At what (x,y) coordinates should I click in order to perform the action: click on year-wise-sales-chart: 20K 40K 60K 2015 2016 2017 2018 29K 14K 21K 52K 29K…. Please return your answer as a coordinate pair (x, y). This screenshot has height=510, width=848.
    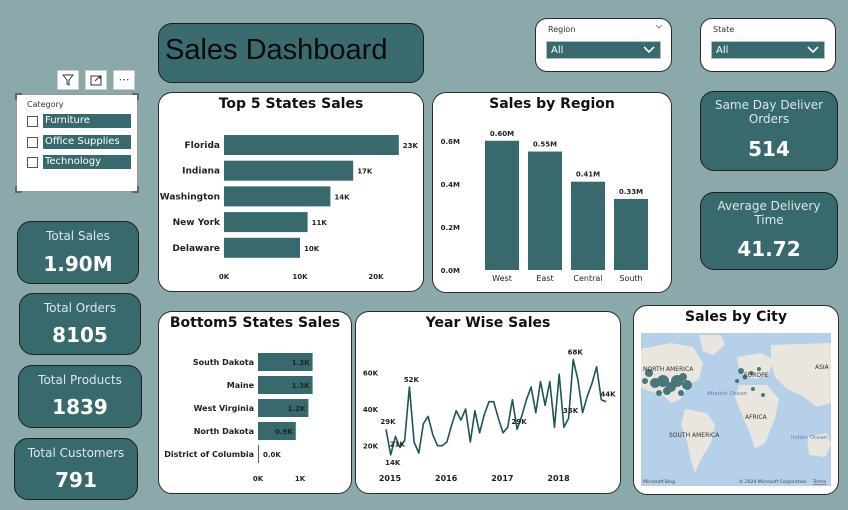
    Looking at the image, I should click on (489, 416).